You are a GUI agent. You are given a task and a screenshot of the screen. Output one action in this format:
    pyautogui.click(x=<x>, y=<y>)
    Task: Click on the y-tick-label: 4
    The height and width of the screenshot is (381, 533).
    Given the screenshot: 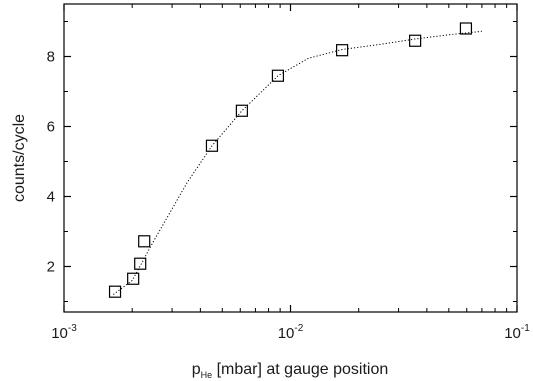 What is the action you would take?
    pyautogui.click(x=51, y=197)
    